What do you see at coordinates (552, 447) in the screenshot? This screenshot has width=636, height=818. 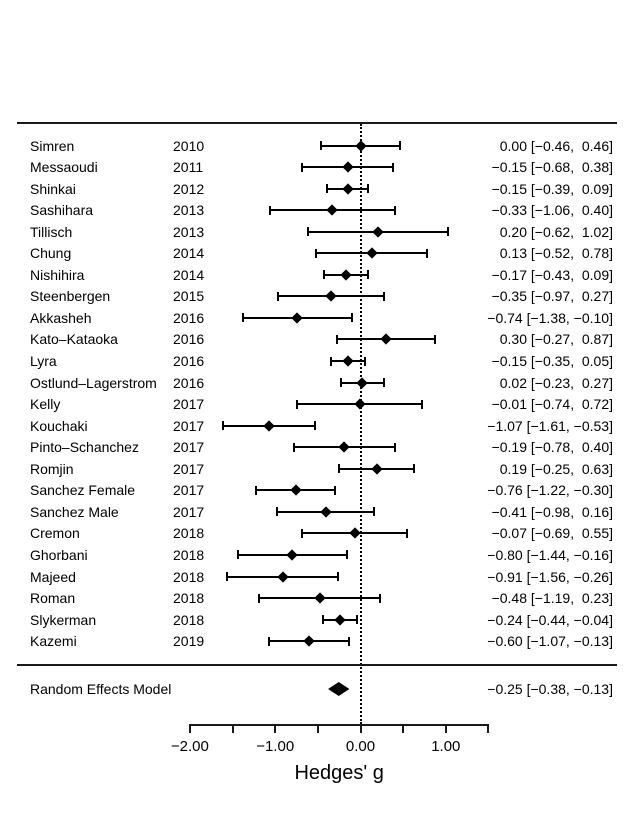 I see `study-estimate-label: −0.19 [−0.78, 0.40]` at bounding box center [552, 447].